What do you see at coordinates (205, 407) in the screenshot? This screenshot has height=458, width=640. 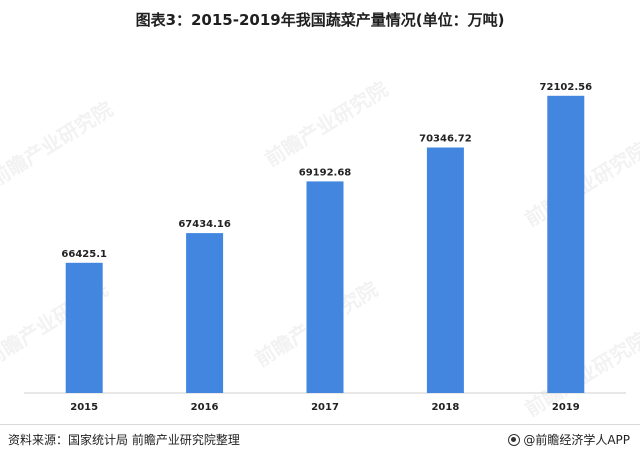 I see `x-tick-label: 2016` at bounding box center [205, 407].